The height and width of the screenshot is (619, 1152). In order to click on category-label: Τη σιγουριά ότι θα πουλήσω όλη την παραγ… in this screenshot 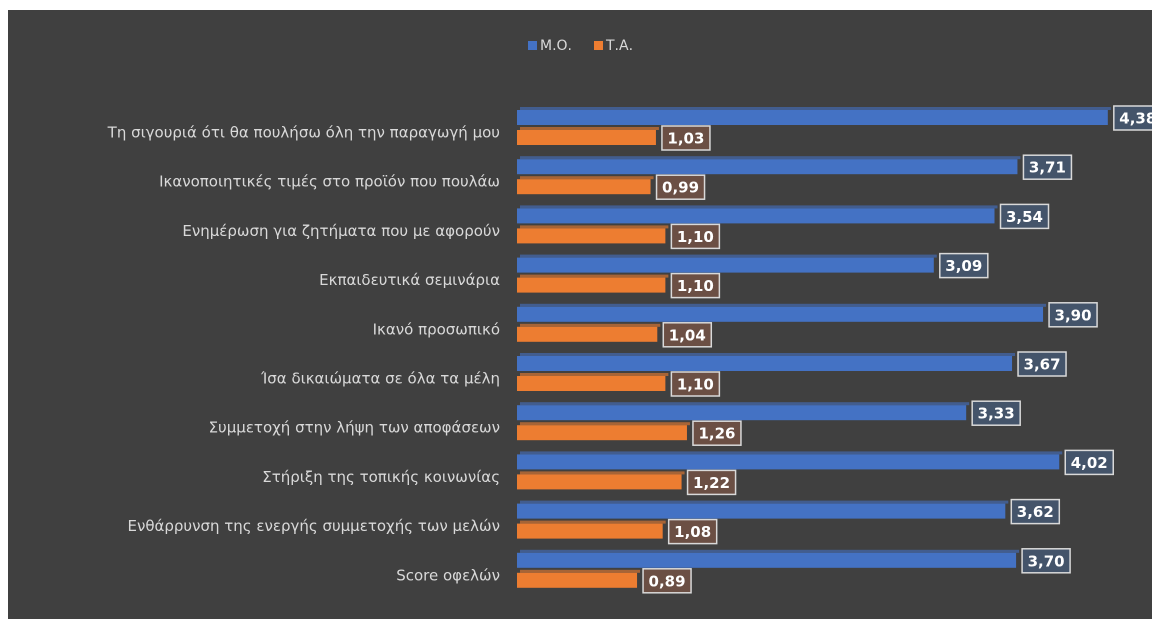, I will do `click(303, 133)`.